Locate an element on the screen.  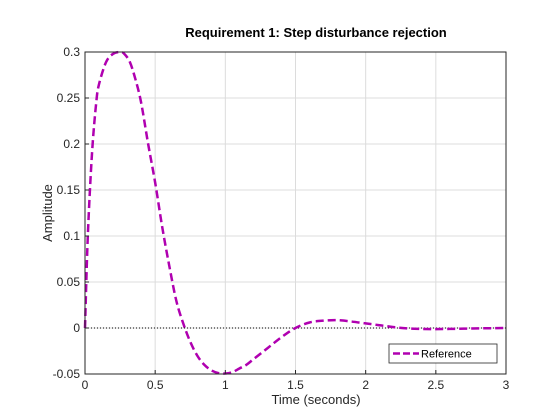
y-tick-label: 0.3 is located at coordinates (71, 52).